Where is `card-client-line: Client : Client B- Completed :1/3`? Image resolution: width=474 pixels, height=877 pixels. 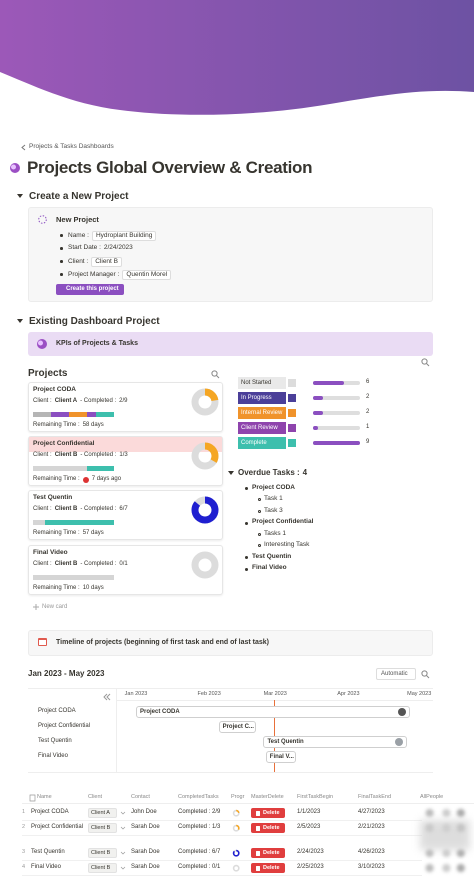
card-client-line: Client : Client B- Completed :1/3 is located at coordinates (80, 456).